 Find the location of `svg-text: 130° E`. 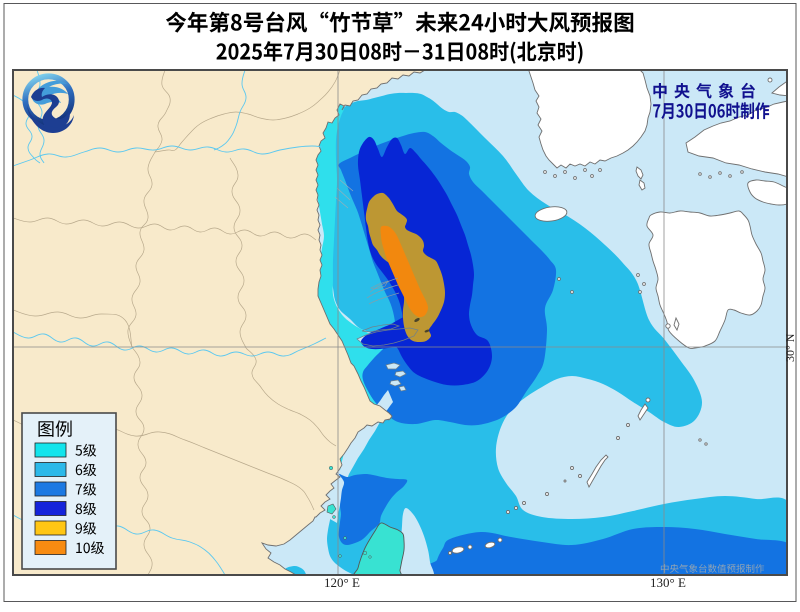

svg-text: 130° E is located at coordinates (668, 582).